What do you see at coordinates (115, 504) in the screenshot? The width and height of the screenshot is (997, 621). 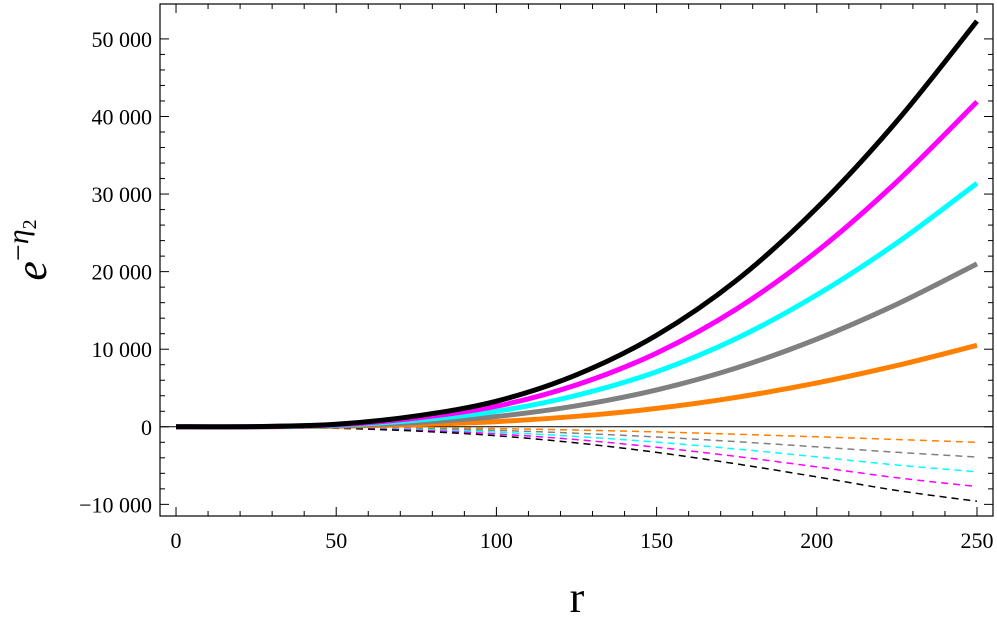 I see `y-tick-label: −10 000` at bounding box center [115, 504].